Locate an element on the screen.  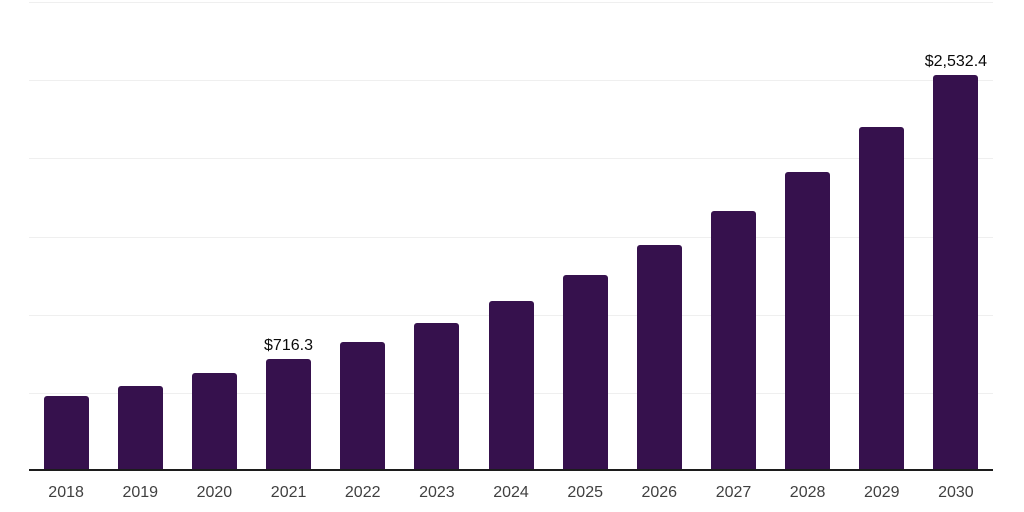
bar-2030 is located at coordinates (956, 273).